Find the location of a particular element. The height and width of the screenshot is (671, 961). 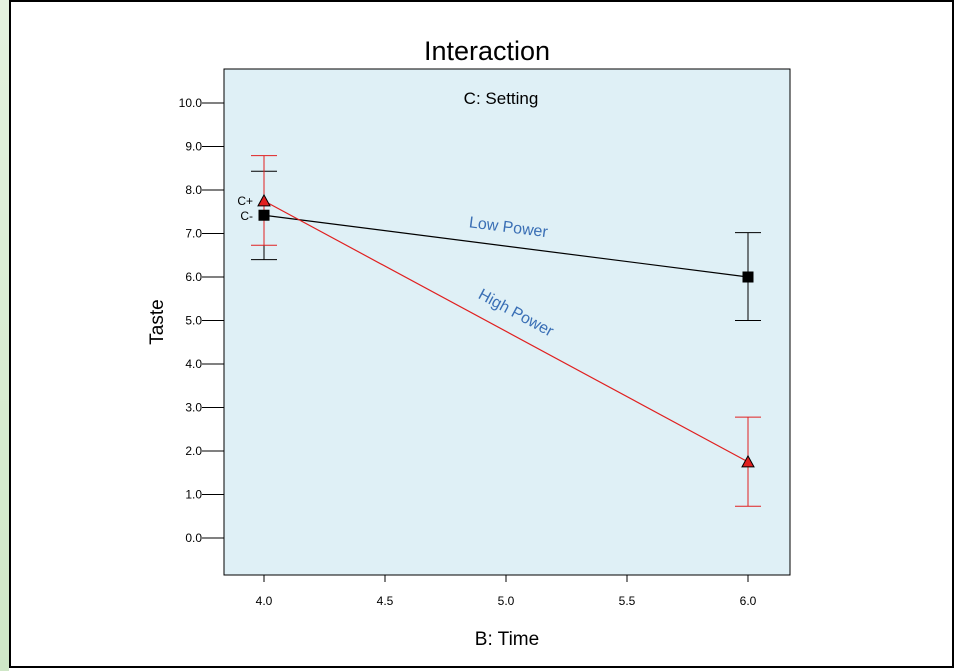

y-tick-label: 8.0 is located at coordinates (193, 190).